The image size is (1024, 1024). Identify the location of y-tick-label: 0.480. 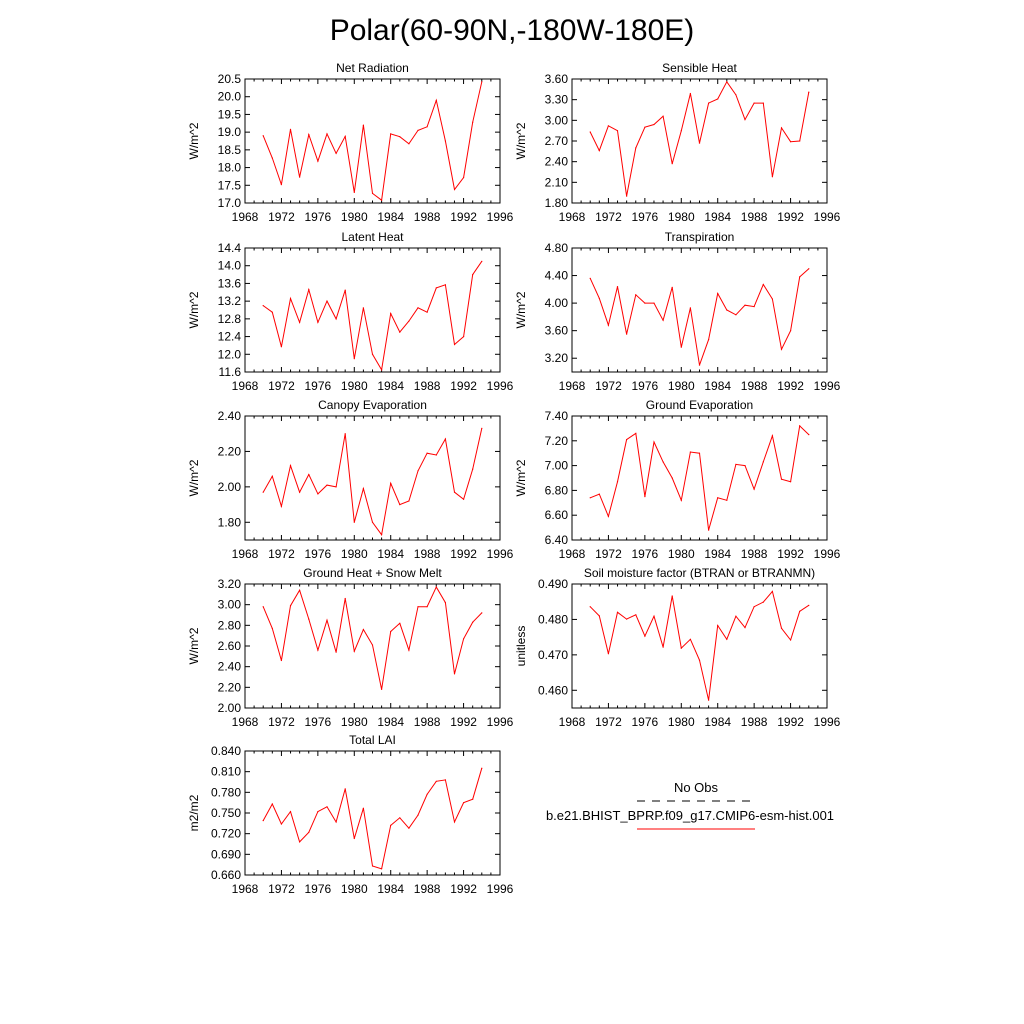
(553, 619).